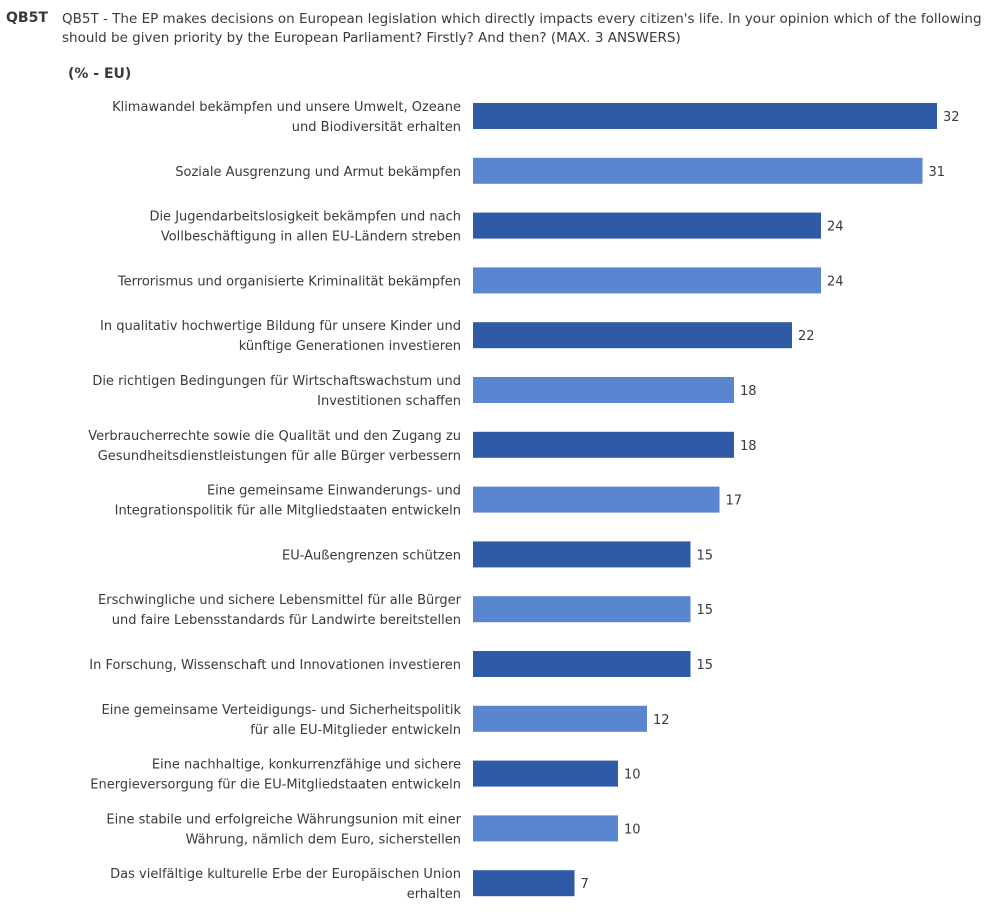  I want to click on data-label: 17, so click(734, 501).